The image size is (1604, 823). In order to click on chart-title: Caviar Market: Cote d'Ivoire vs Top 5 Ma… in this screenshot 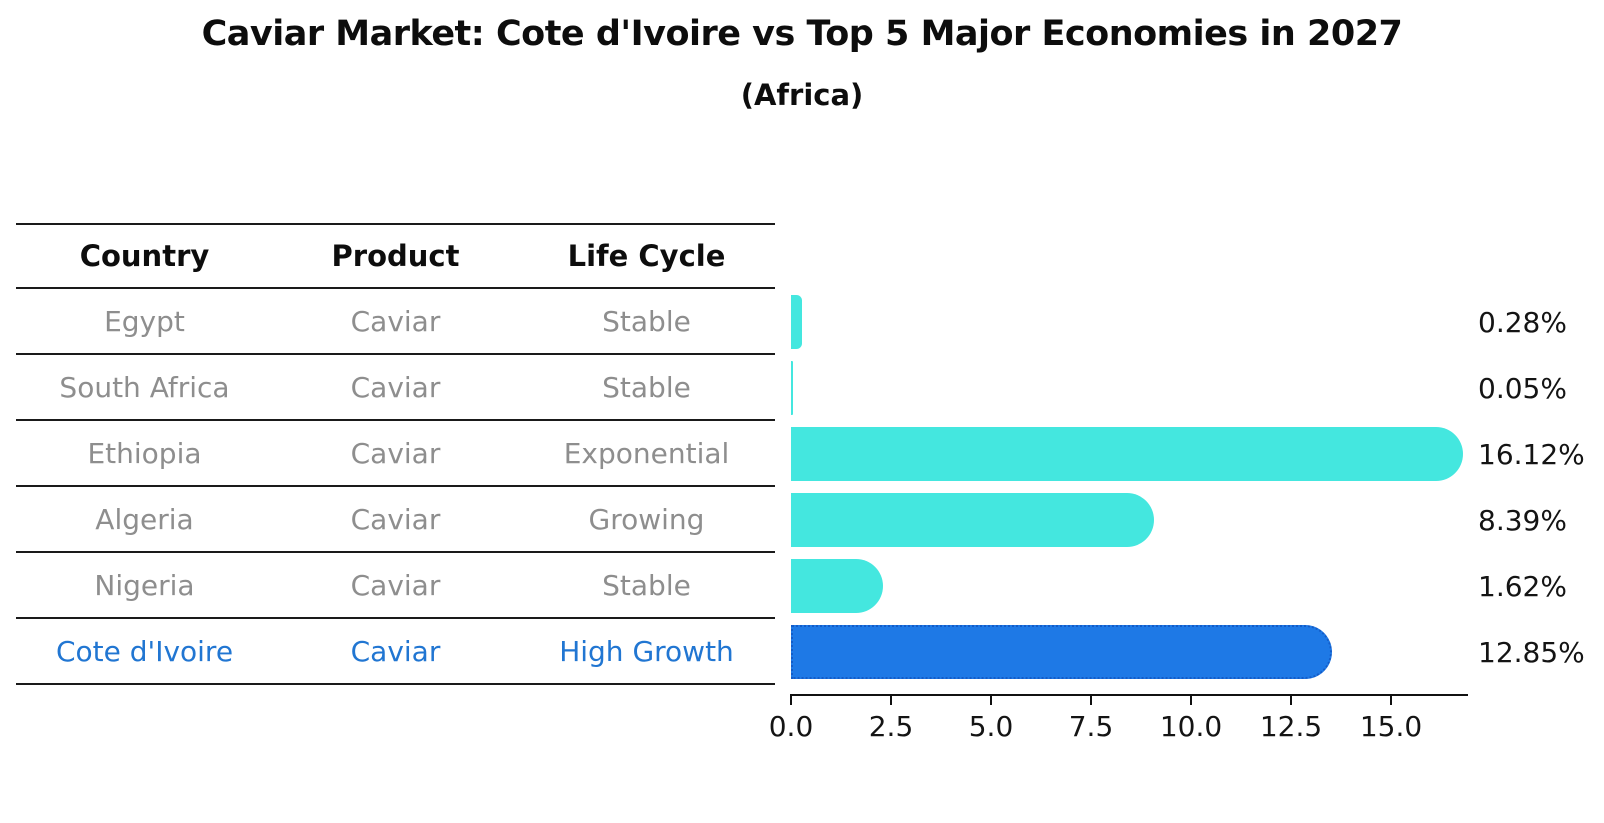, I will do `click(802, 34)`.